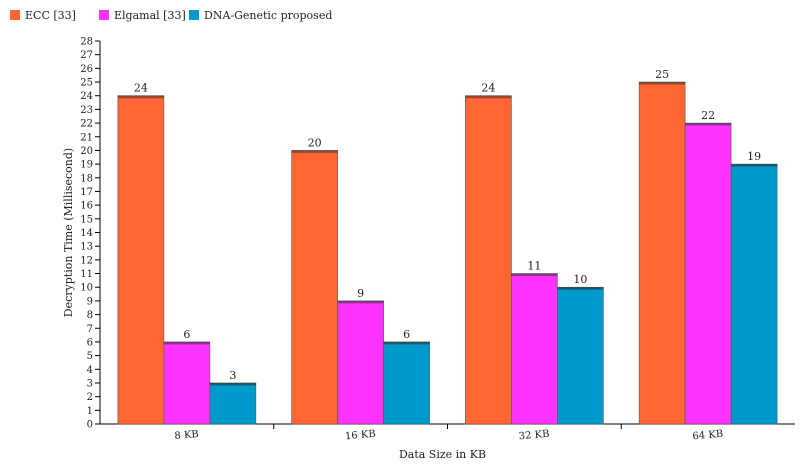 This screenshot has width=800, height=466. Describe the element at coordinates (86, 219) in the screenshot. I see `y-tick-label: 15` at that location.